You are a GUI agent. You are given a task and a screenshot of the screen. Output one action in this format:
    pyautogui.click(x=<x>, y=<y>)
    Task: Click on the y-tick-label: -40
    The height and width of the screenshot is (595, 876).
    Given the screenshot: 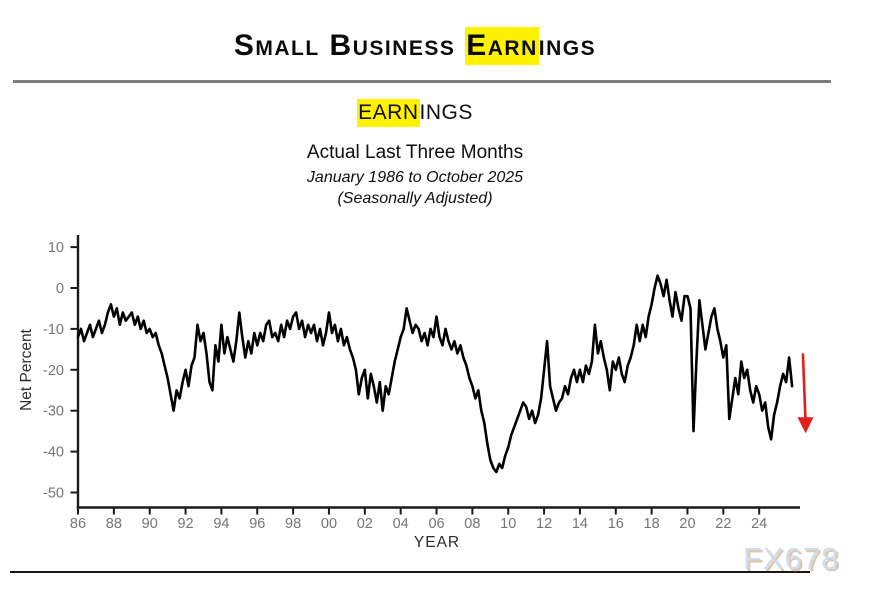 What is the action you would take?
    pyautogui.click(x=53, y=453)
    